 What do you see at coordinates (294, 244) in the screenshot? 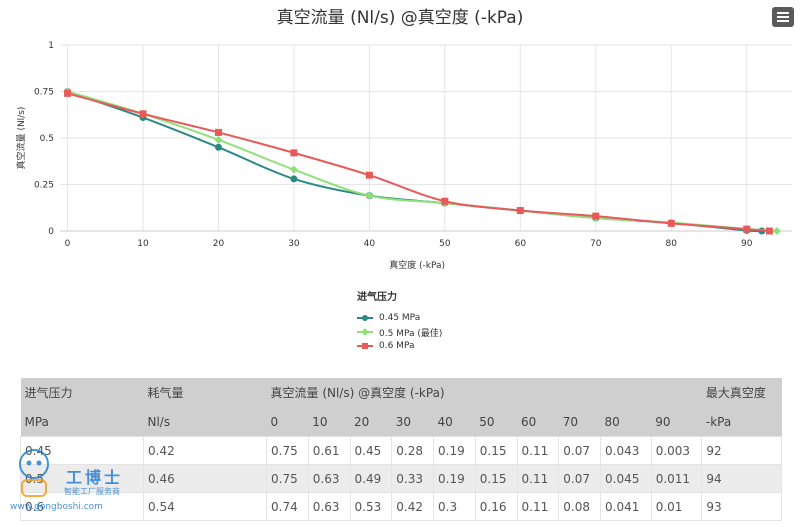
I see `x-tick-label: 30` at bounding box center [294, 244].